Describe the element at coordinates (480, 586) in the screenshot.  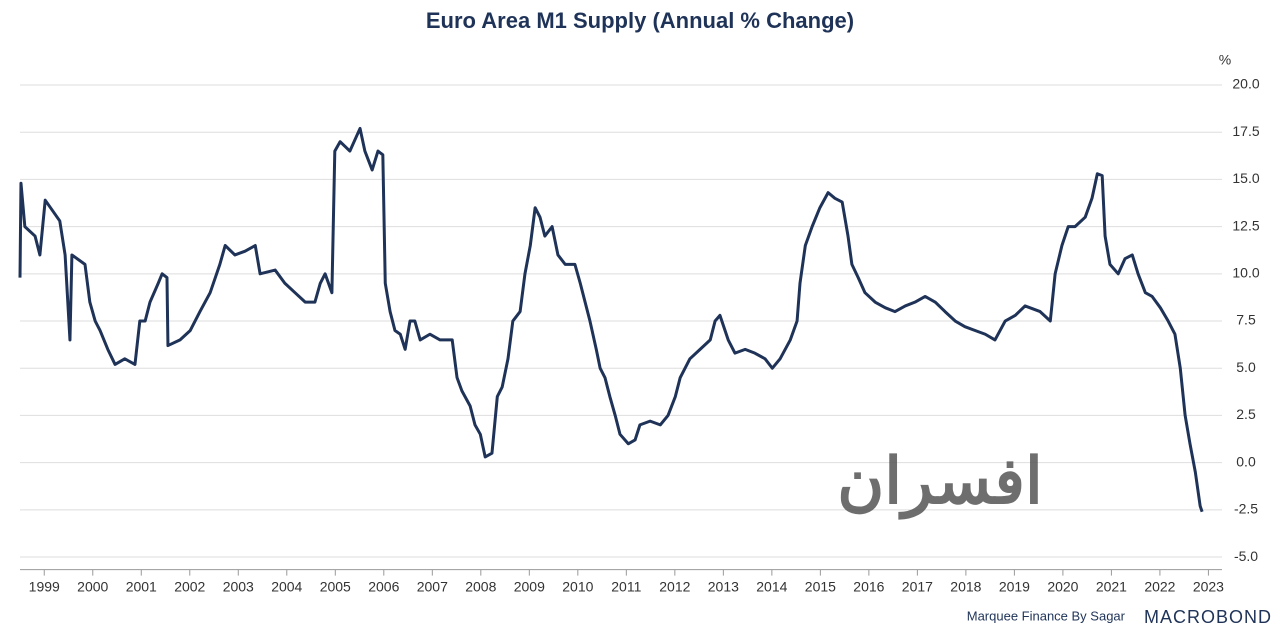
I see `x-tick-label: 2008` at that location.